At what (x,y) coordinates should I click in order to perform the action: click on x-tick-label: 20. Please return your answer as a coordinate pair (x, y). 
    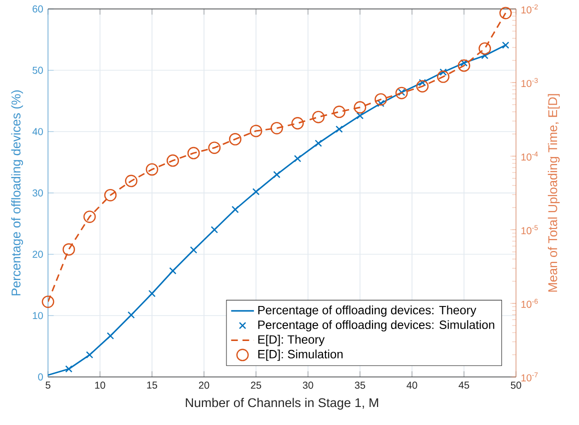
    Looking at the image, I should click on (204, 385).